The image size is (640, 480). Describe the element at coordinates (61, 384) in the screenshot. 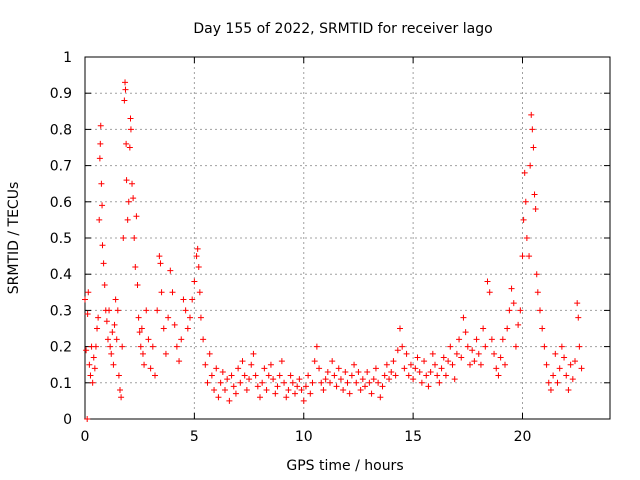

I see `y-tick-label: 0.1` at that location.